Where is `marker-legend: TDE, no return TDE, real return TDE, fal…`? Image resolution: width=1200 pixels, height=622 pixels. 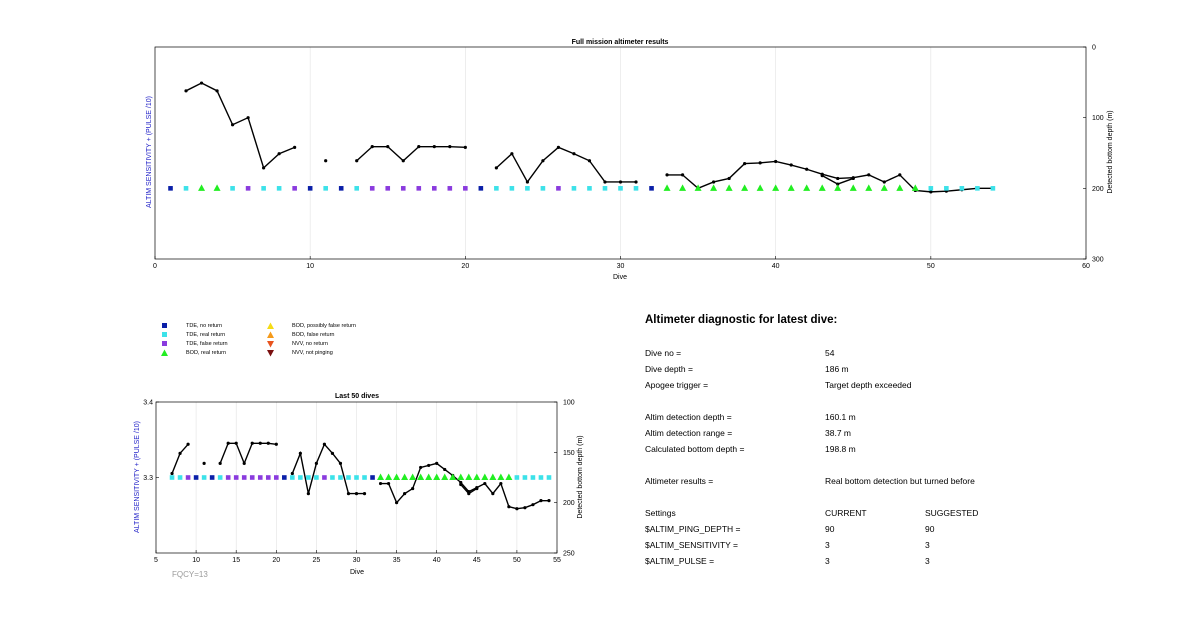
marker-legend: TDE, no return TDE, real return TDE, fal… is located at coordinates (280, 342).